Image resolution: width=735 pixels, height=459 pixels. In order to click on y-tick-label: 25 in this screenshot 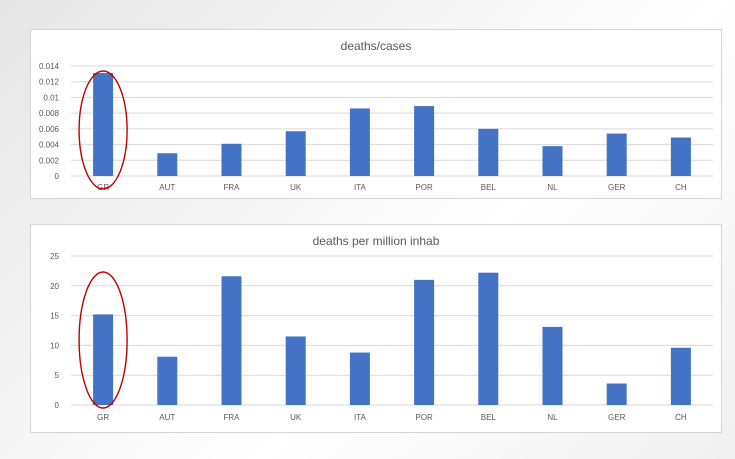, I will do `click(54, 256)`.